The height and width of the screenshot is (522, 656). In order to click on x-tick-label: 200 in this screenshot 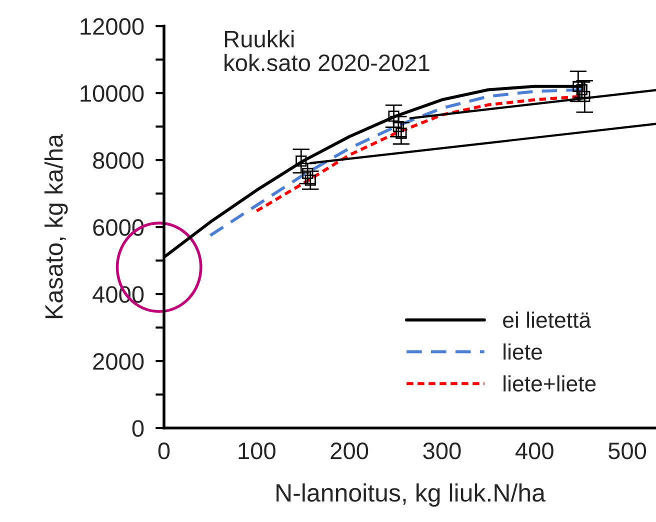, I will do `click(349, 451)`.